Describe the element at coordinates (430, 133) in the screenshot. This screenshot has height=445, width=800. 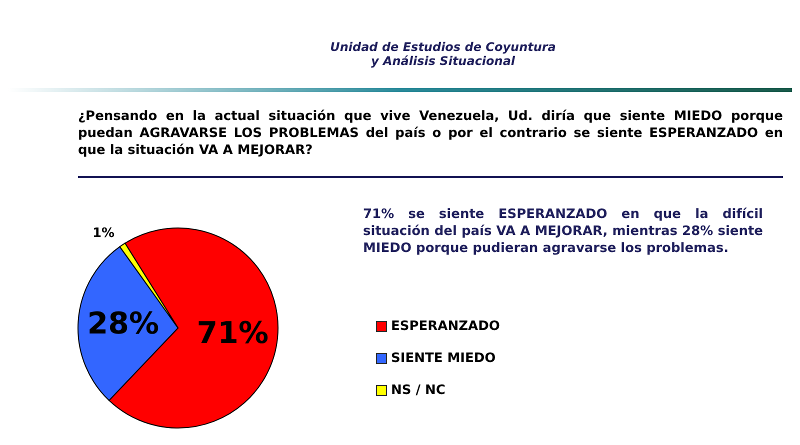
I see `chart-title: ¿Pensando en la actual situación que vive Venezuela, Ud. diría que siente MIEDO porque puedan AGRAVARSE LOS PROBLEMAS del país o por el contrario se siente ESPERANZADO en que la situación VA A MEJORAR?` at that location.